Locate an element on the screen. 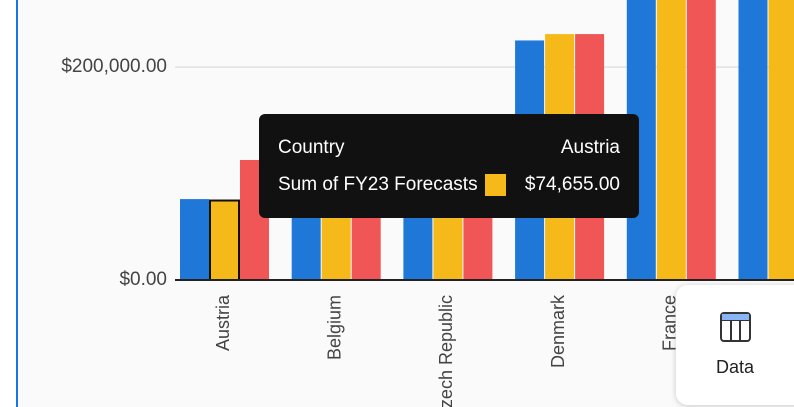  button-card is located at coordinates (735, 345).